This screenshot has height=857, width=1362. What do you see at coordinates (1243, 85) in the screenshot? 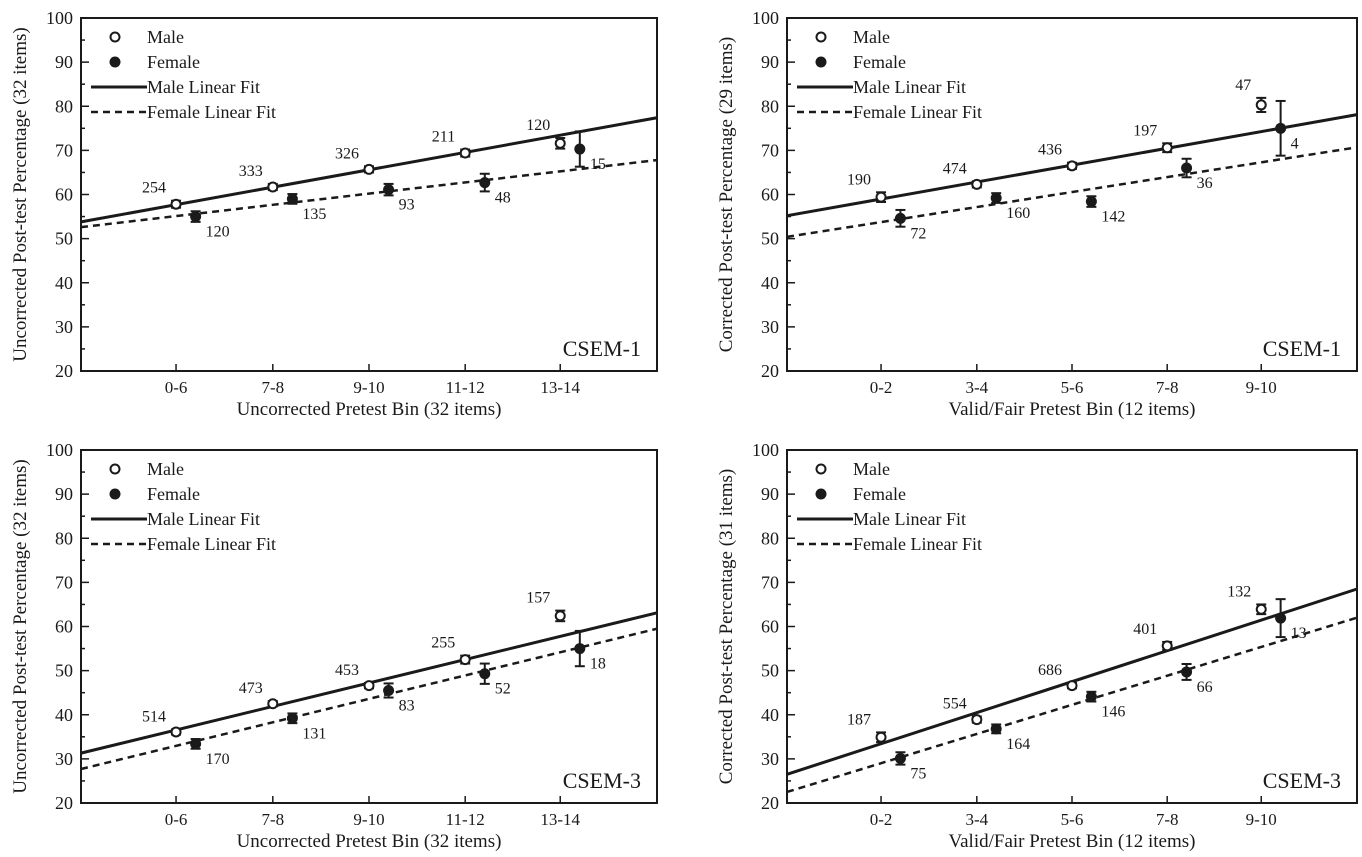
I see `male-count-label: 47` at bounding box center [1243, 85].